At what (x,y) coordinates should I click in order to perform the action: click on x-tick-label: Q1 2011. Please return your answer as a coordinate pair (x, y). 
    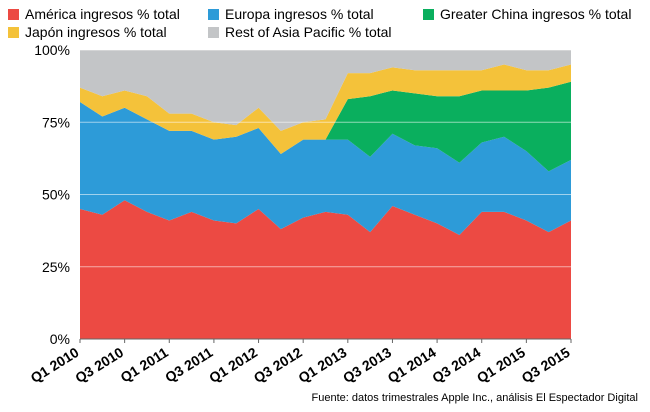
    Looking at the image, I should click on (144, 365).